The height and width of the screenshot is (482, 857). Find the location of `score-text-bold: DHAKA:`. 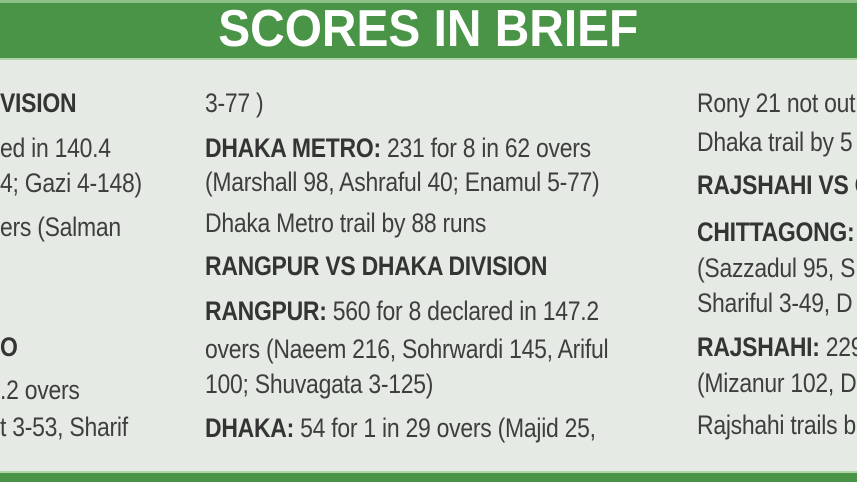

score-text-bold: DHAKA: is located at coordinates (249, 428).